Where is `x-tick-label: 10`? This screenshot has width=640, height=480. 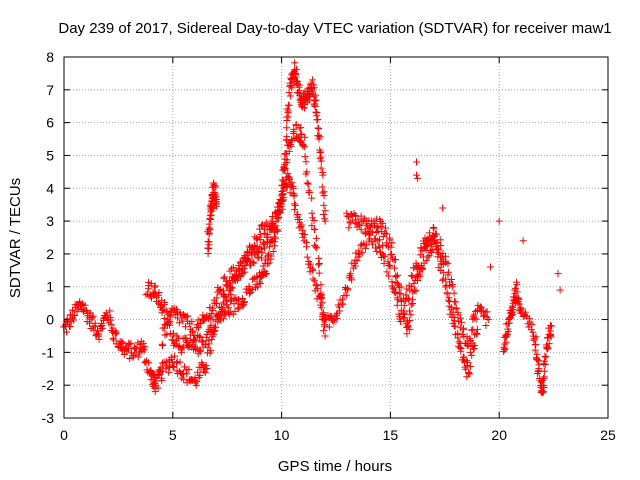 x-tick-label: 10 is located at coordinates (282, 435).